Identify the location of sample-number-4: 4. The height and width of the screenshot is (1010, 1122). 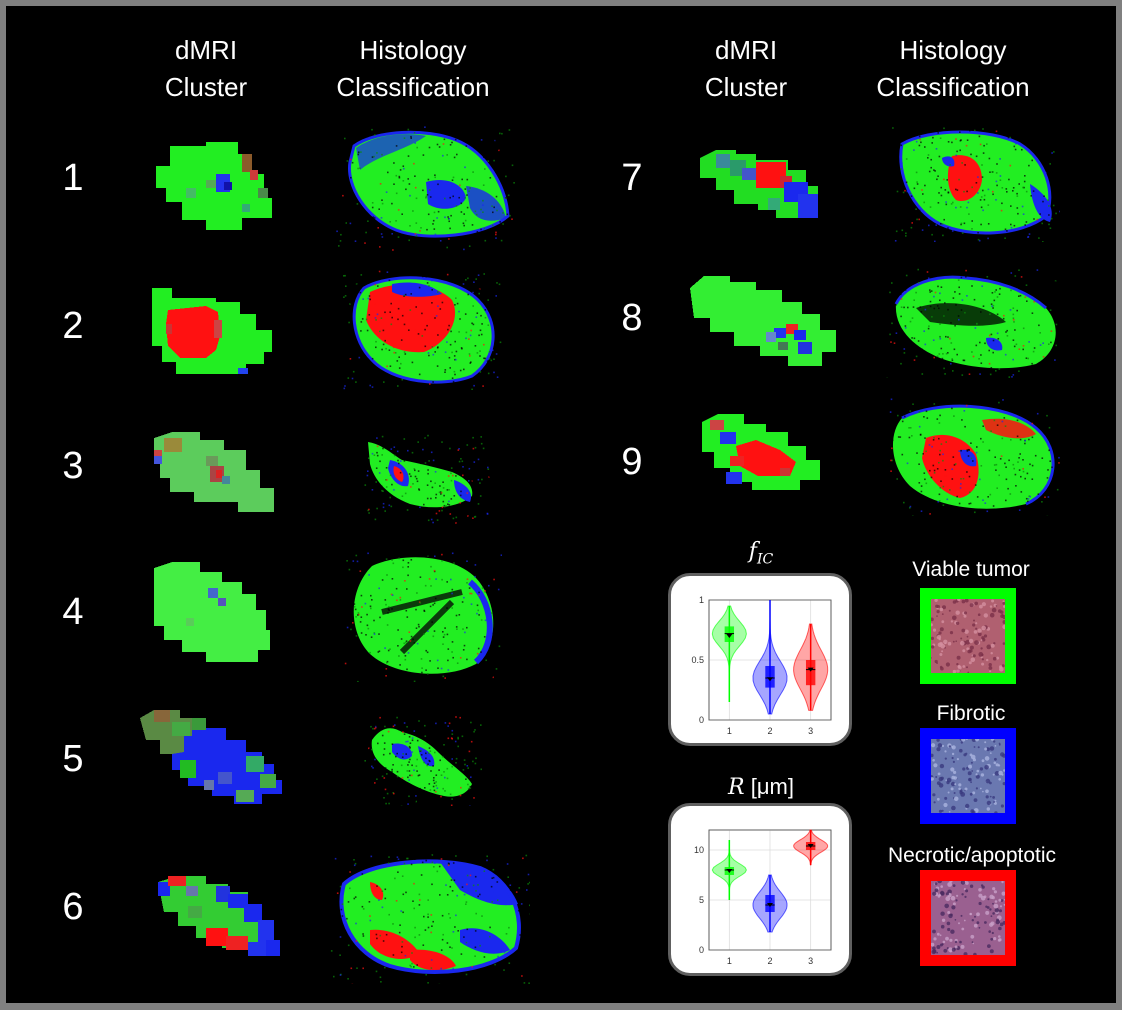
(73, 612).